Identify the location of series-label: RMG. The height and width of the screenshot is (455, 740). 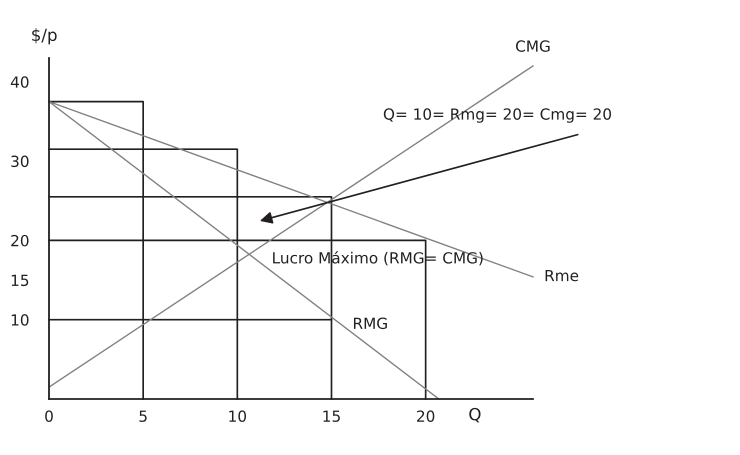
(370, 324).